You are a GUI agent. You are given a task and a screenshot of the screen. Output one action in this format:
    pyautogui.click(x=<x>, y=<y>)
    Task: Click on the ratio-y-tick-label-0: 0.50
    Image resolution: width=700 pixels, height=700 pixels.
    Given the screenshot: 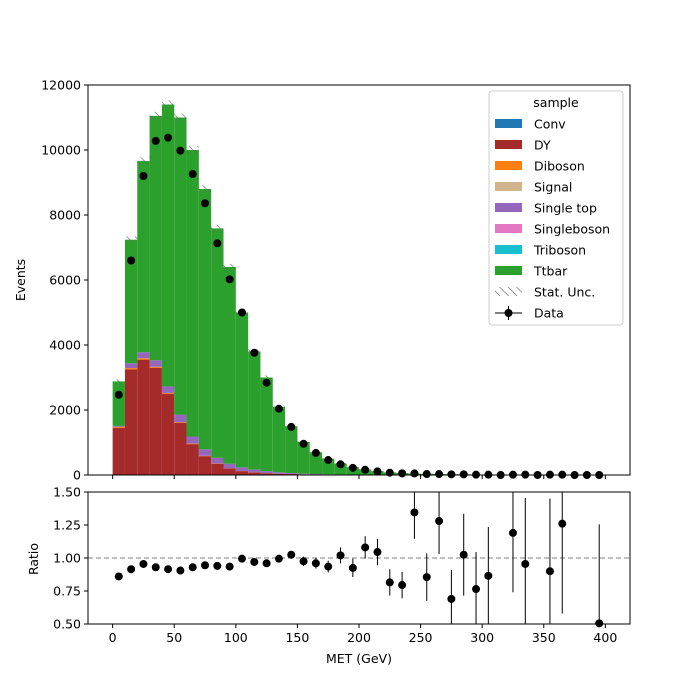 What is the action you would take?
    pyautogui.click(x=67, y=624)
    